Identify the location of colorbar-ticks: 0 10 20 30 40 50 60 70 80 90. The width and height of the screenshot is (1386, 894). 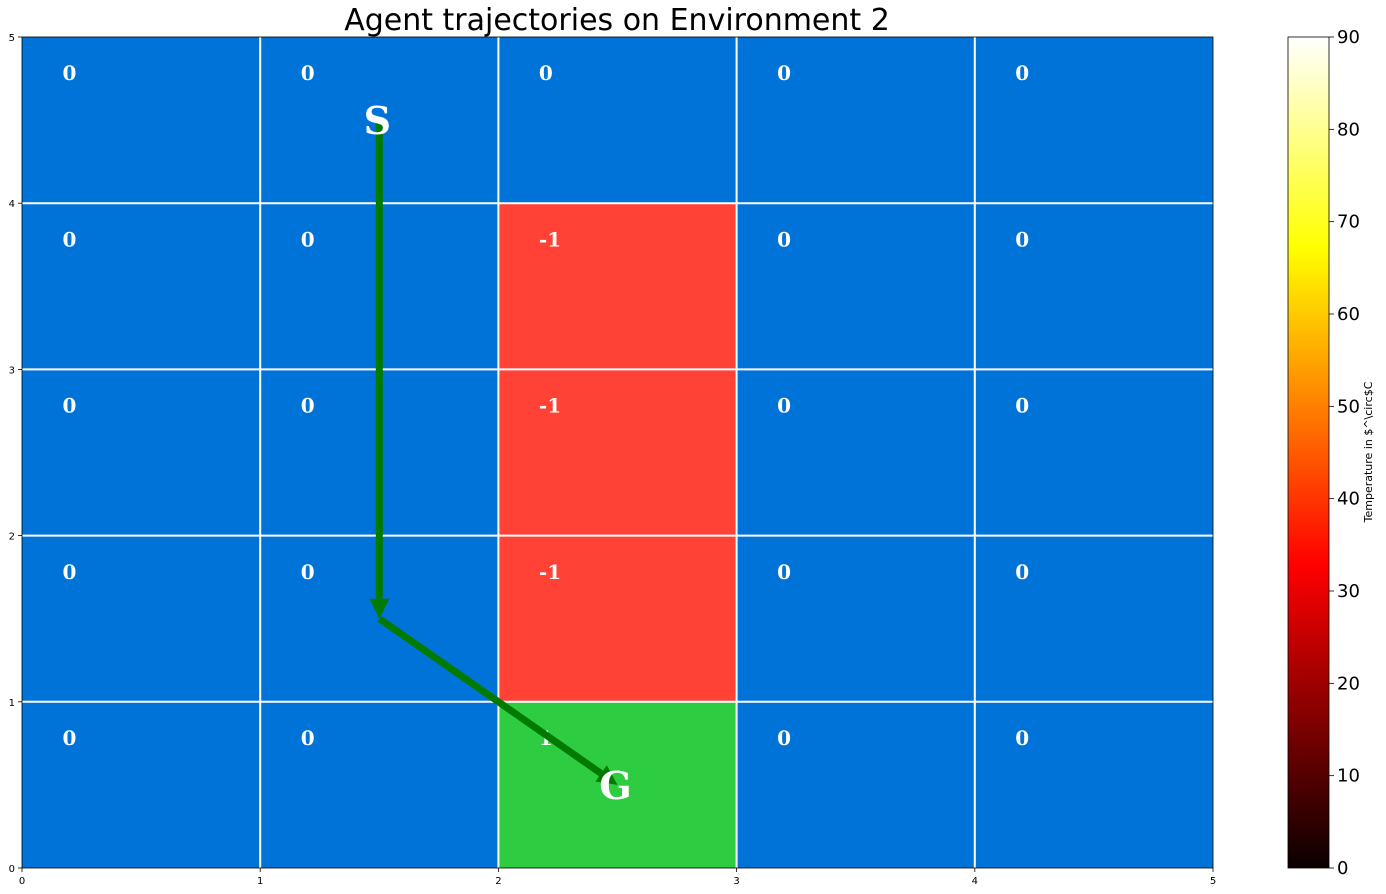
(1344, 453).